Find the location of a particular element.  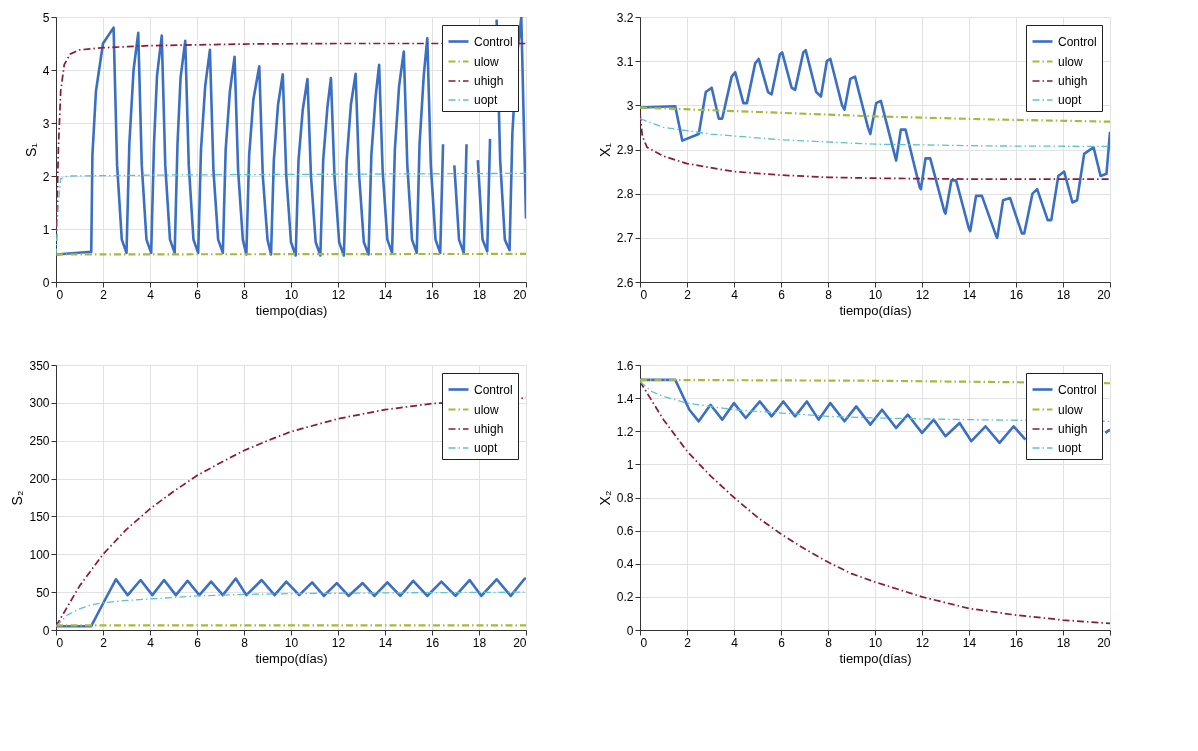

y-axis-title: S₂ is located at coordinates (17, 498).